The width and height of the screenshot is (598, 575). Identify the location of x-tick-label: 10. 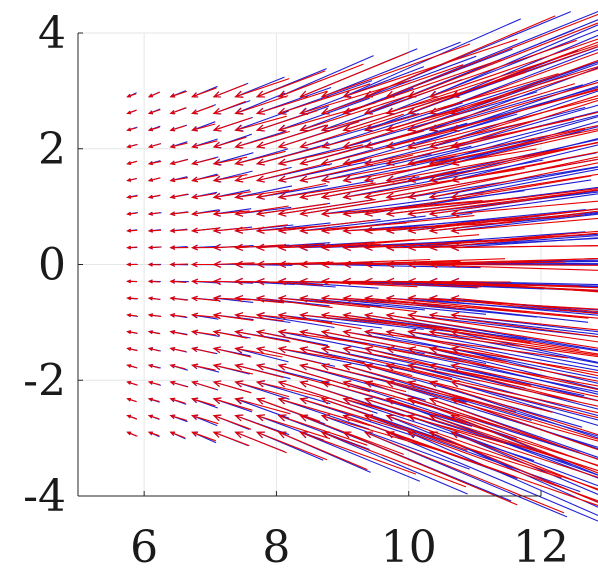
(409, 547).